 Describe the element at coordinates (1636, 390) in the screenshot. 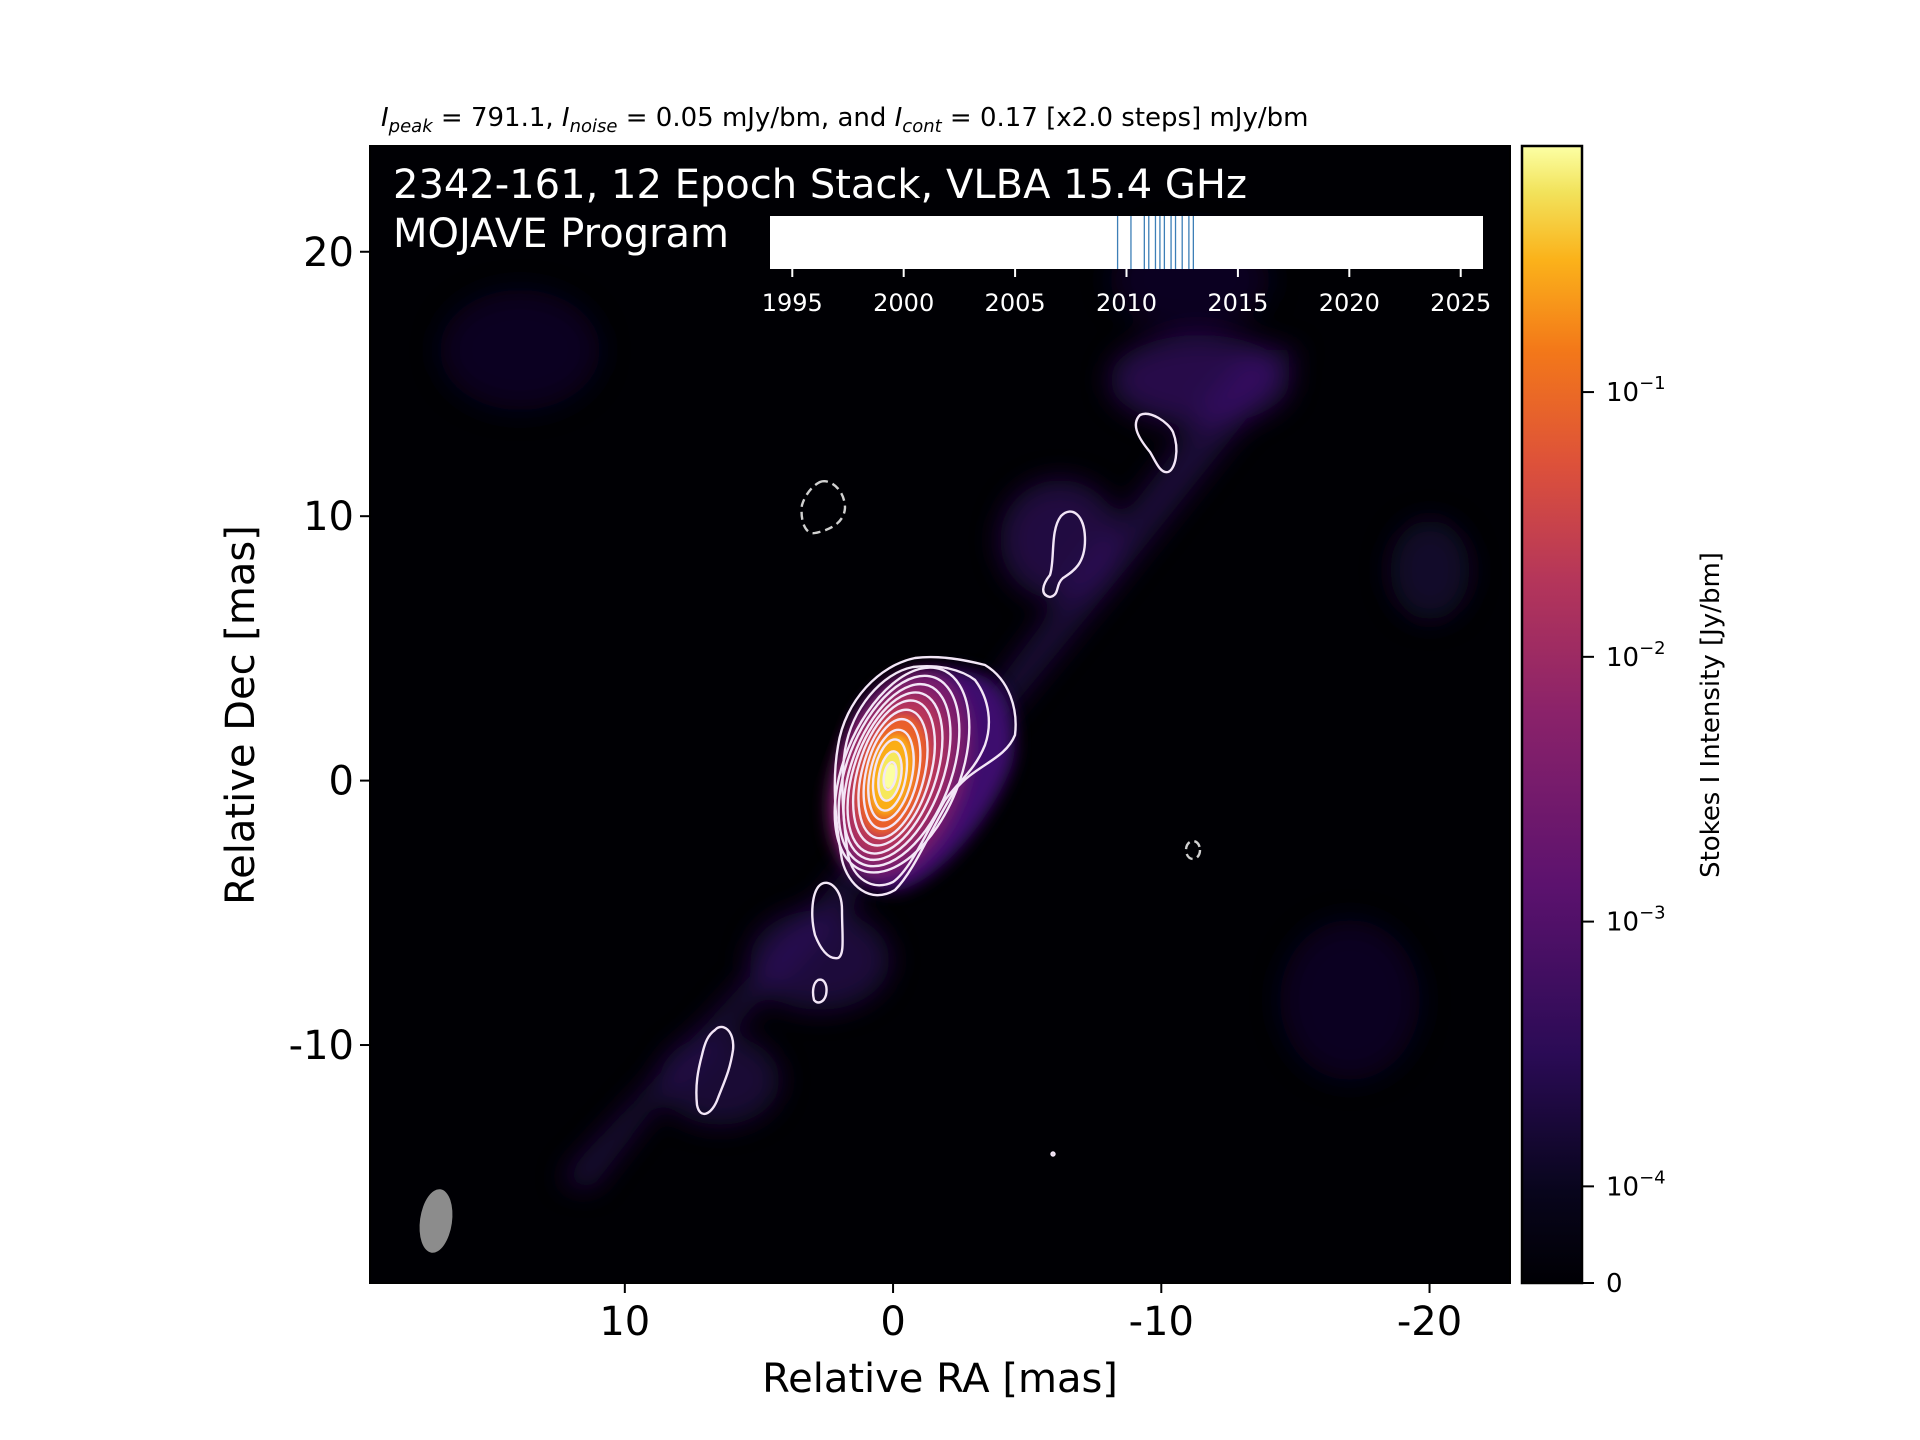

I see `colorbar-tick-label: 10⁻¹` at that location.